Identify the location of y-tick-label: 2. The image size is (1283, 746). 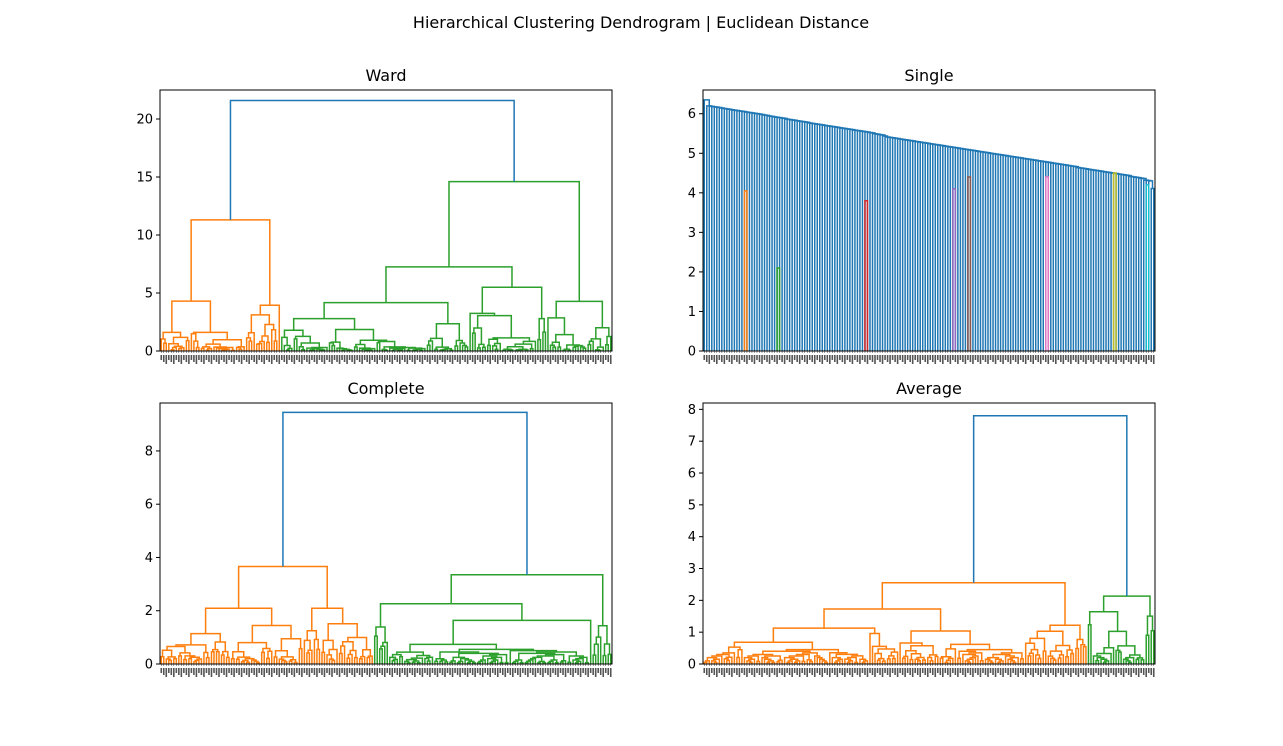
(692, 601).